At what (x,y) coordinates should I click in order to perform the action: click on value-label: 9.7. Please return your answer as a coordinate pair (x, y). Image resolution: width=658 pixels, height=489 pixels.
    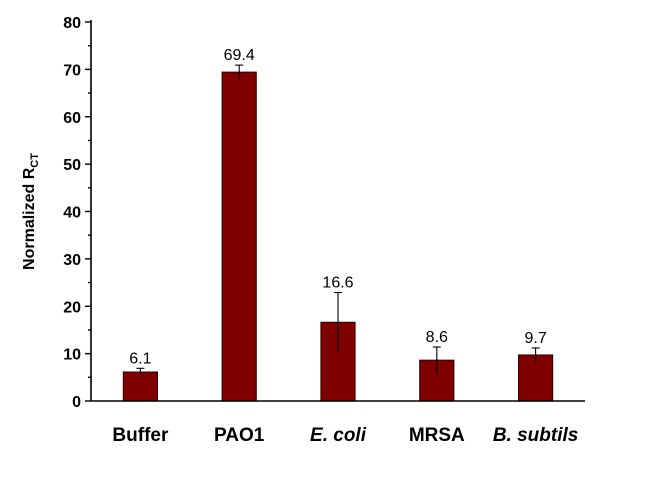
    Looking at the image, I should click on (535, 338).